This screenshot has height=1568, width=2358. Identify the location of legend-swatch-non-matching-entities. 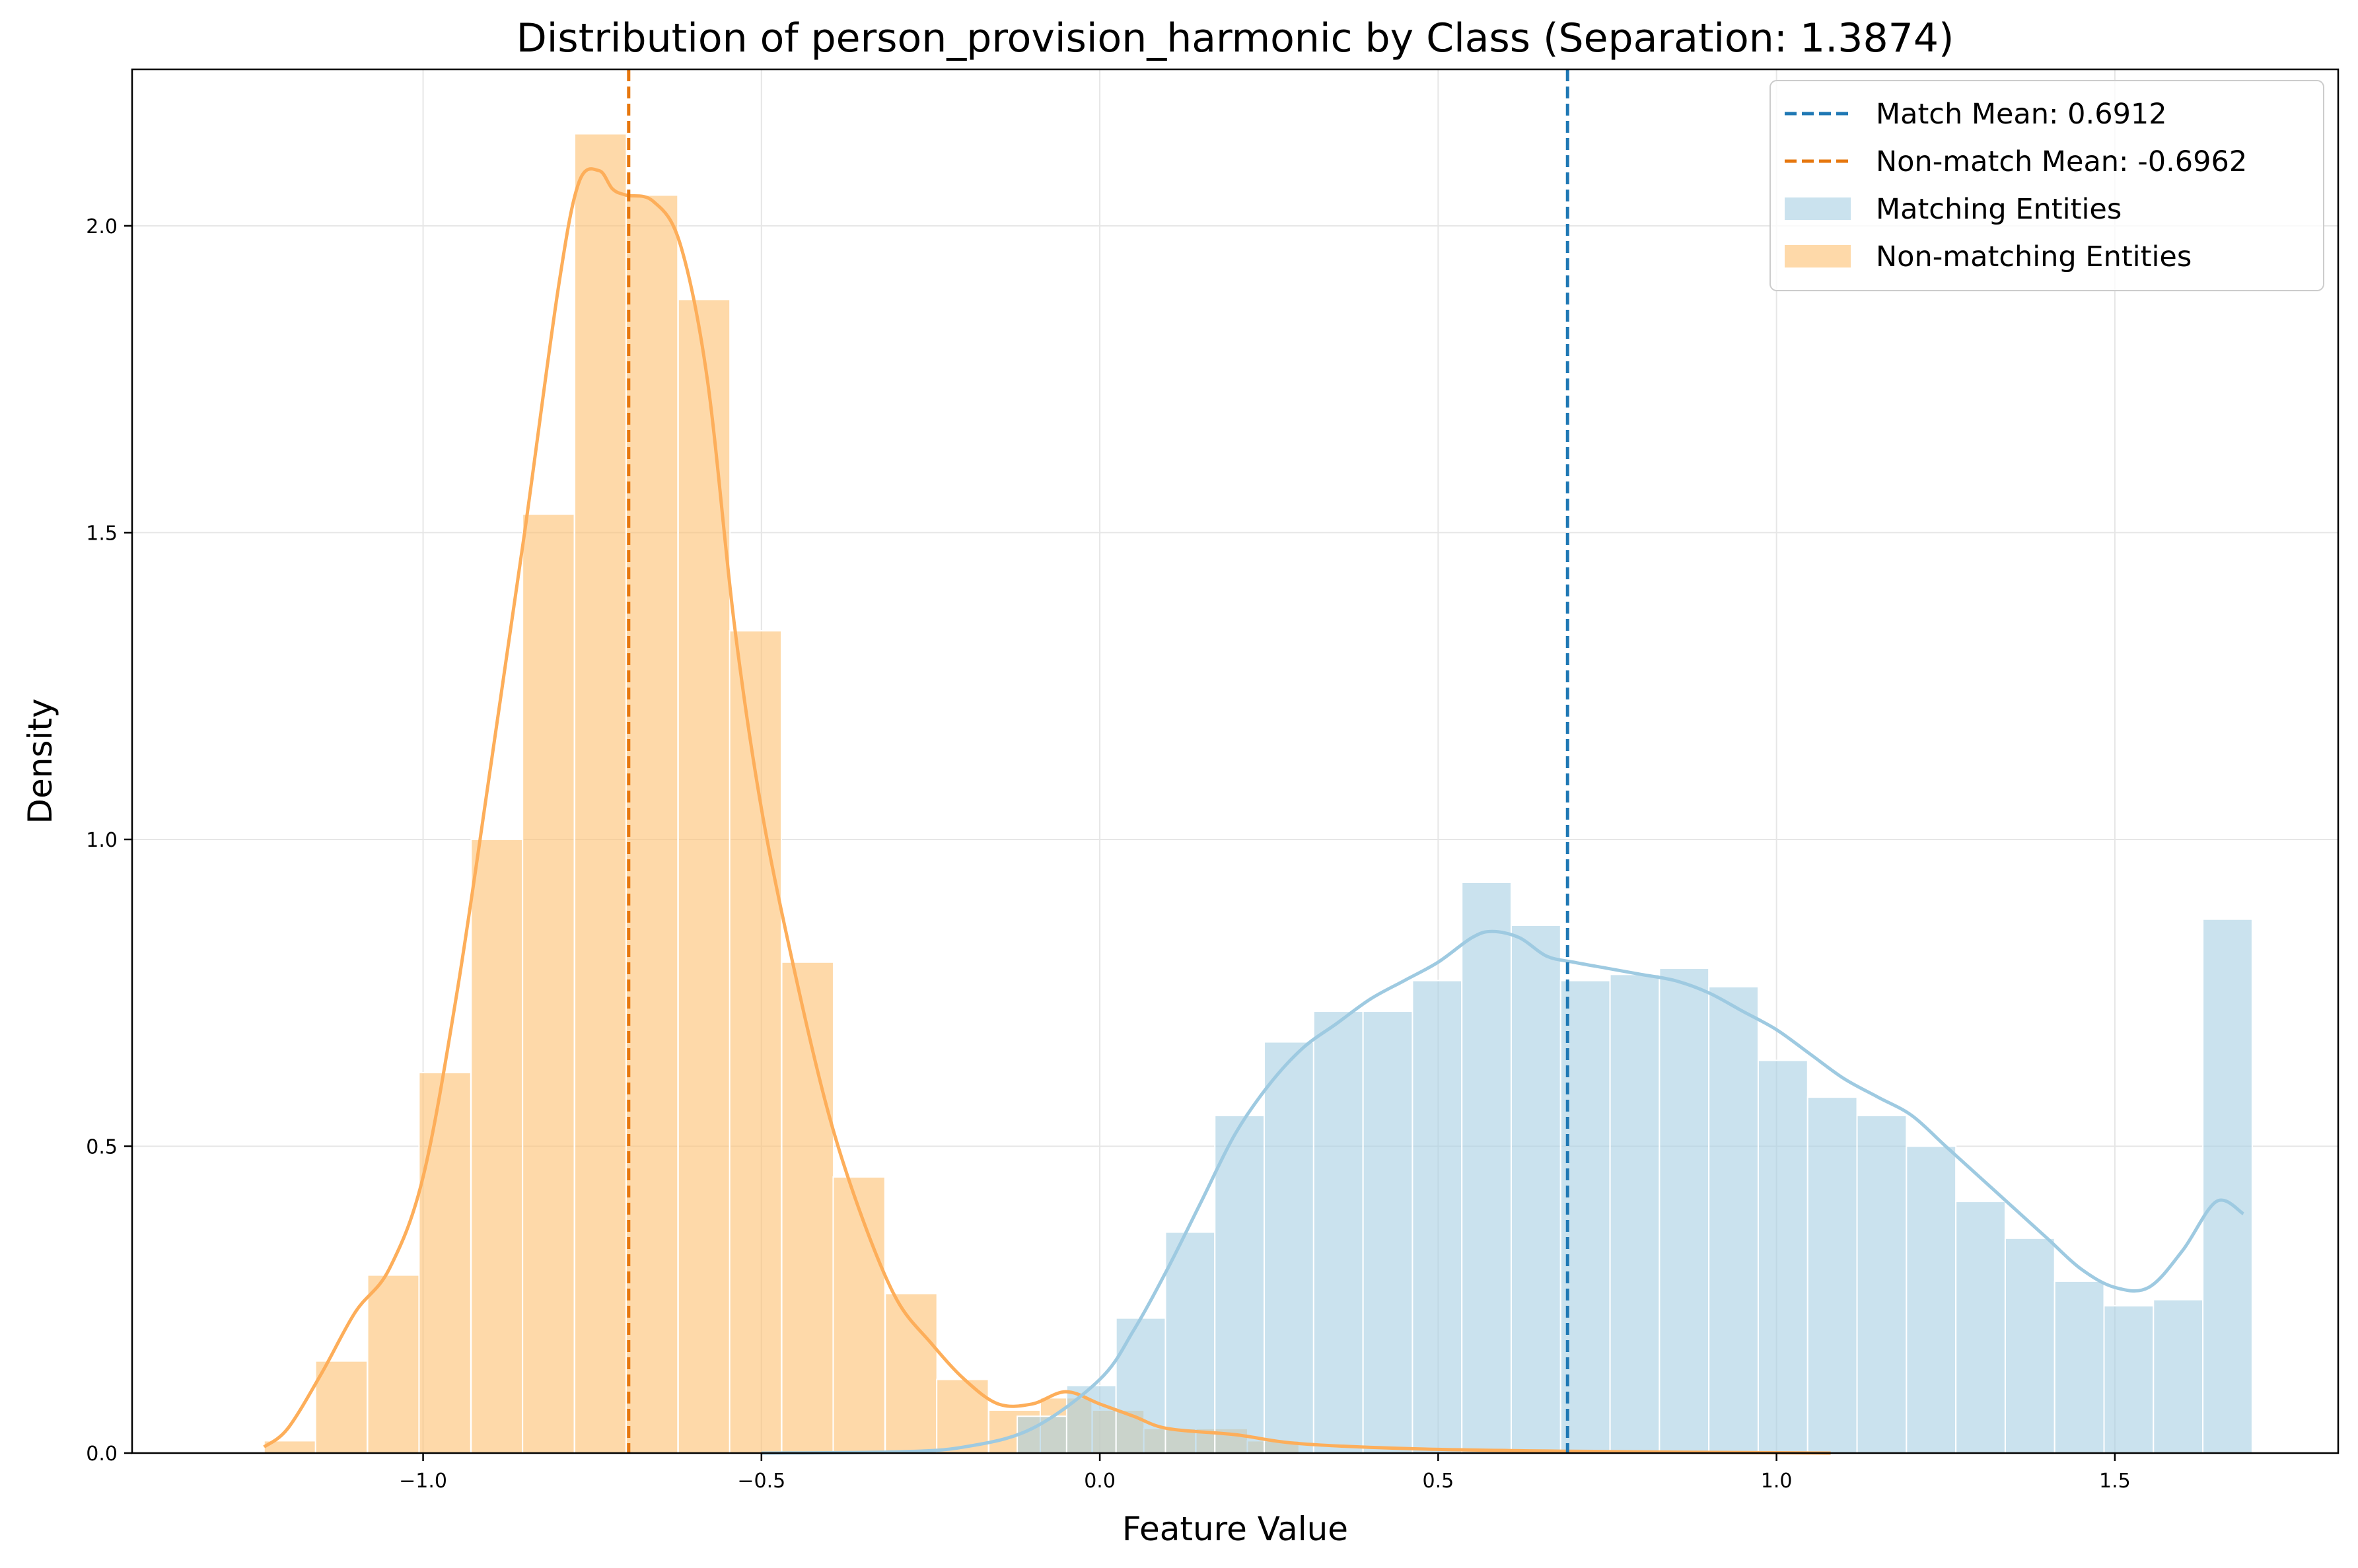
(1818, 256).